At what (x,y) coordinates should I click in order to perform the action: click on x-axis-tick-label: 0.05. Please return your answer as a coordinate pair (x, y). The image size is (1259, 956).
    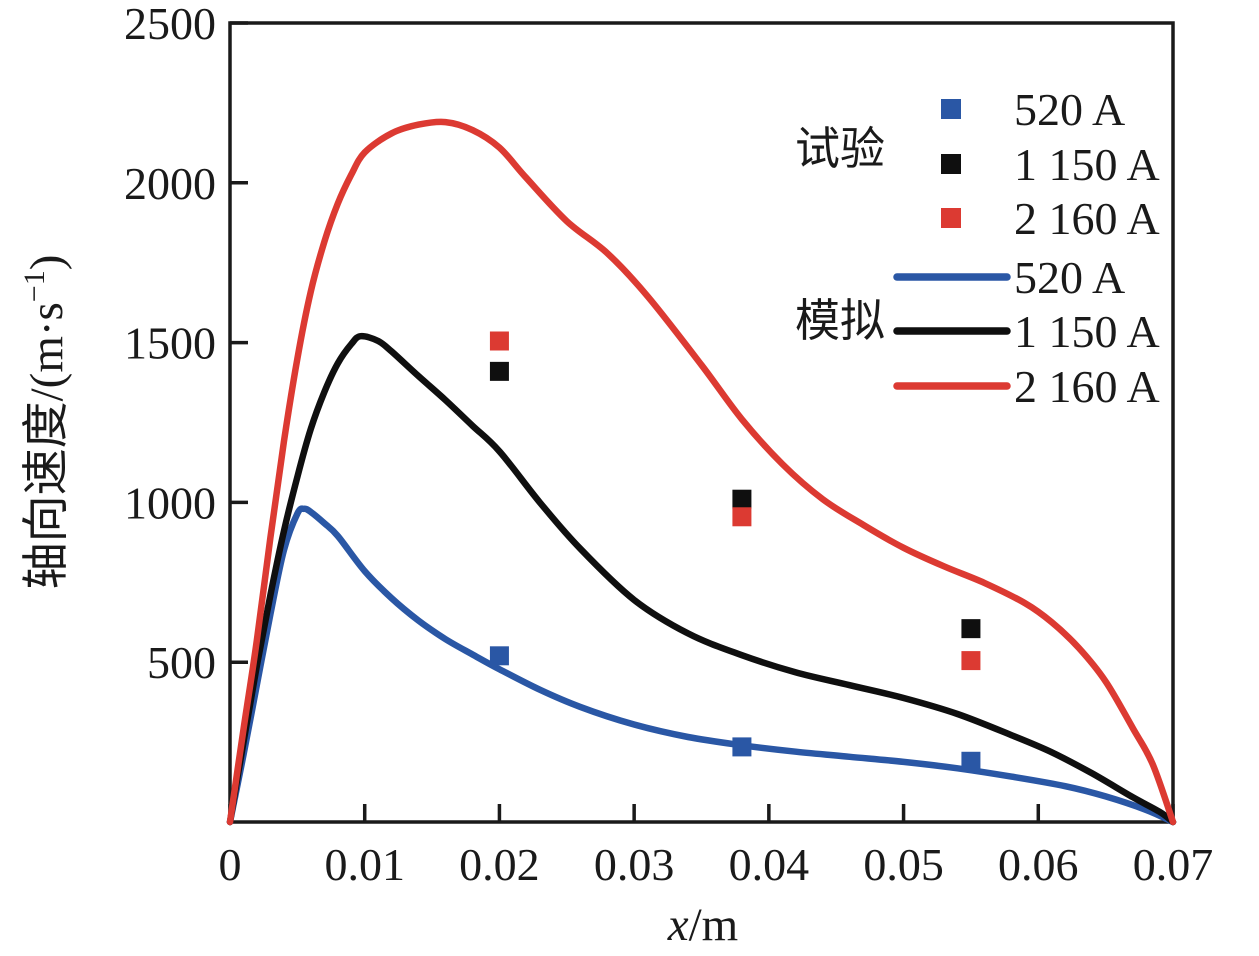
    Looking at the image, I should click on (903, 864).